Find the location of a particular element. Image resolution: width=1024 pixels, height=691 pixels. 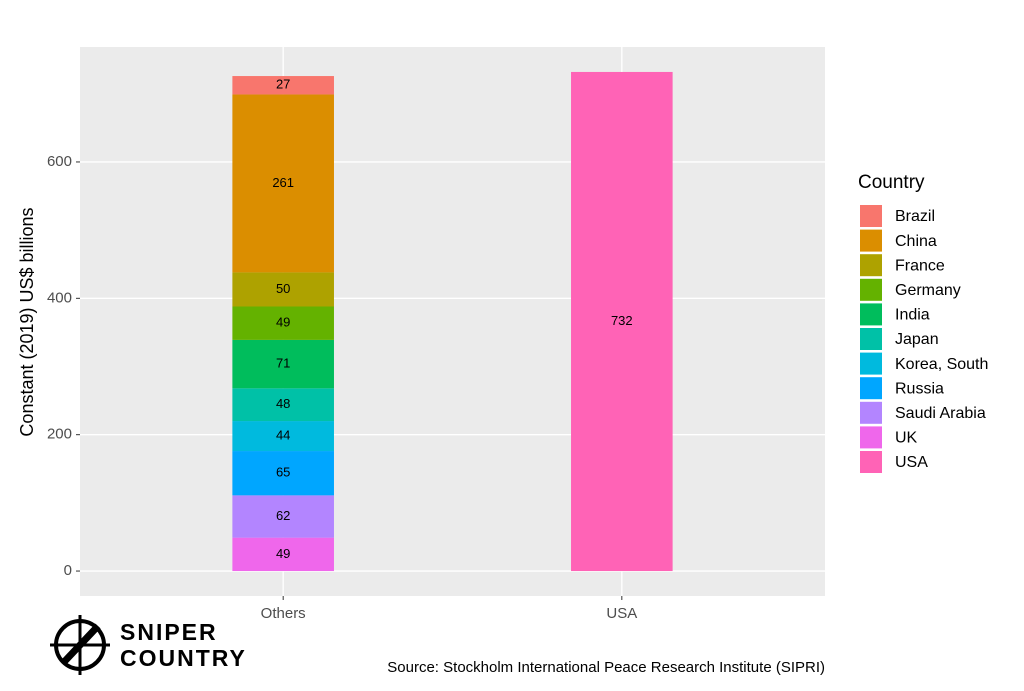

y-tick-label: 400 is located at coordinates (59, 297).